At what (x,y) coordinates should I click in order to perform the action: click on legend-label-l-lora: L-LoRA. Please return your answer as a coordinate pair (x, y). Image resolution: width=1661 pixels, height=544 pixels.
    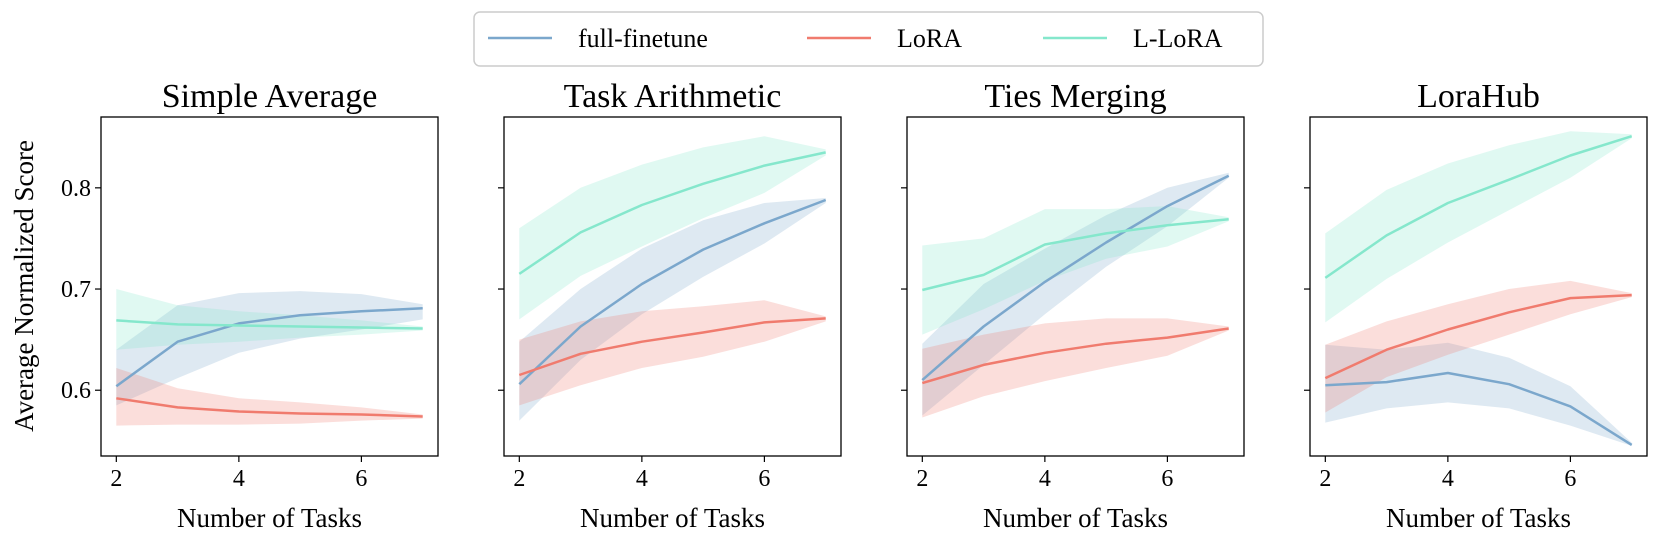
    Looking at the image, I should click on (1178, 38).